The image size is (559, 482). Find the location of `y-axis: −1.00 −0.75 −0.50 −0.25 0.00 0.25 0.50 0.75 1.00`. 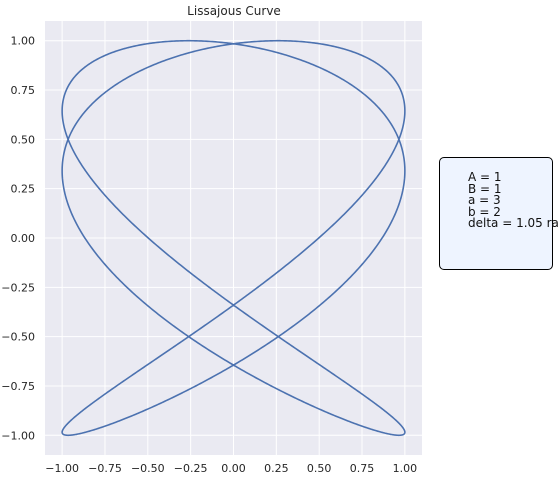

y-axis: −1.00 −0.75 −0.50 −0.25 0.00 0.25 0.50 0.75 1.00 is located at coordinates (18, 239).